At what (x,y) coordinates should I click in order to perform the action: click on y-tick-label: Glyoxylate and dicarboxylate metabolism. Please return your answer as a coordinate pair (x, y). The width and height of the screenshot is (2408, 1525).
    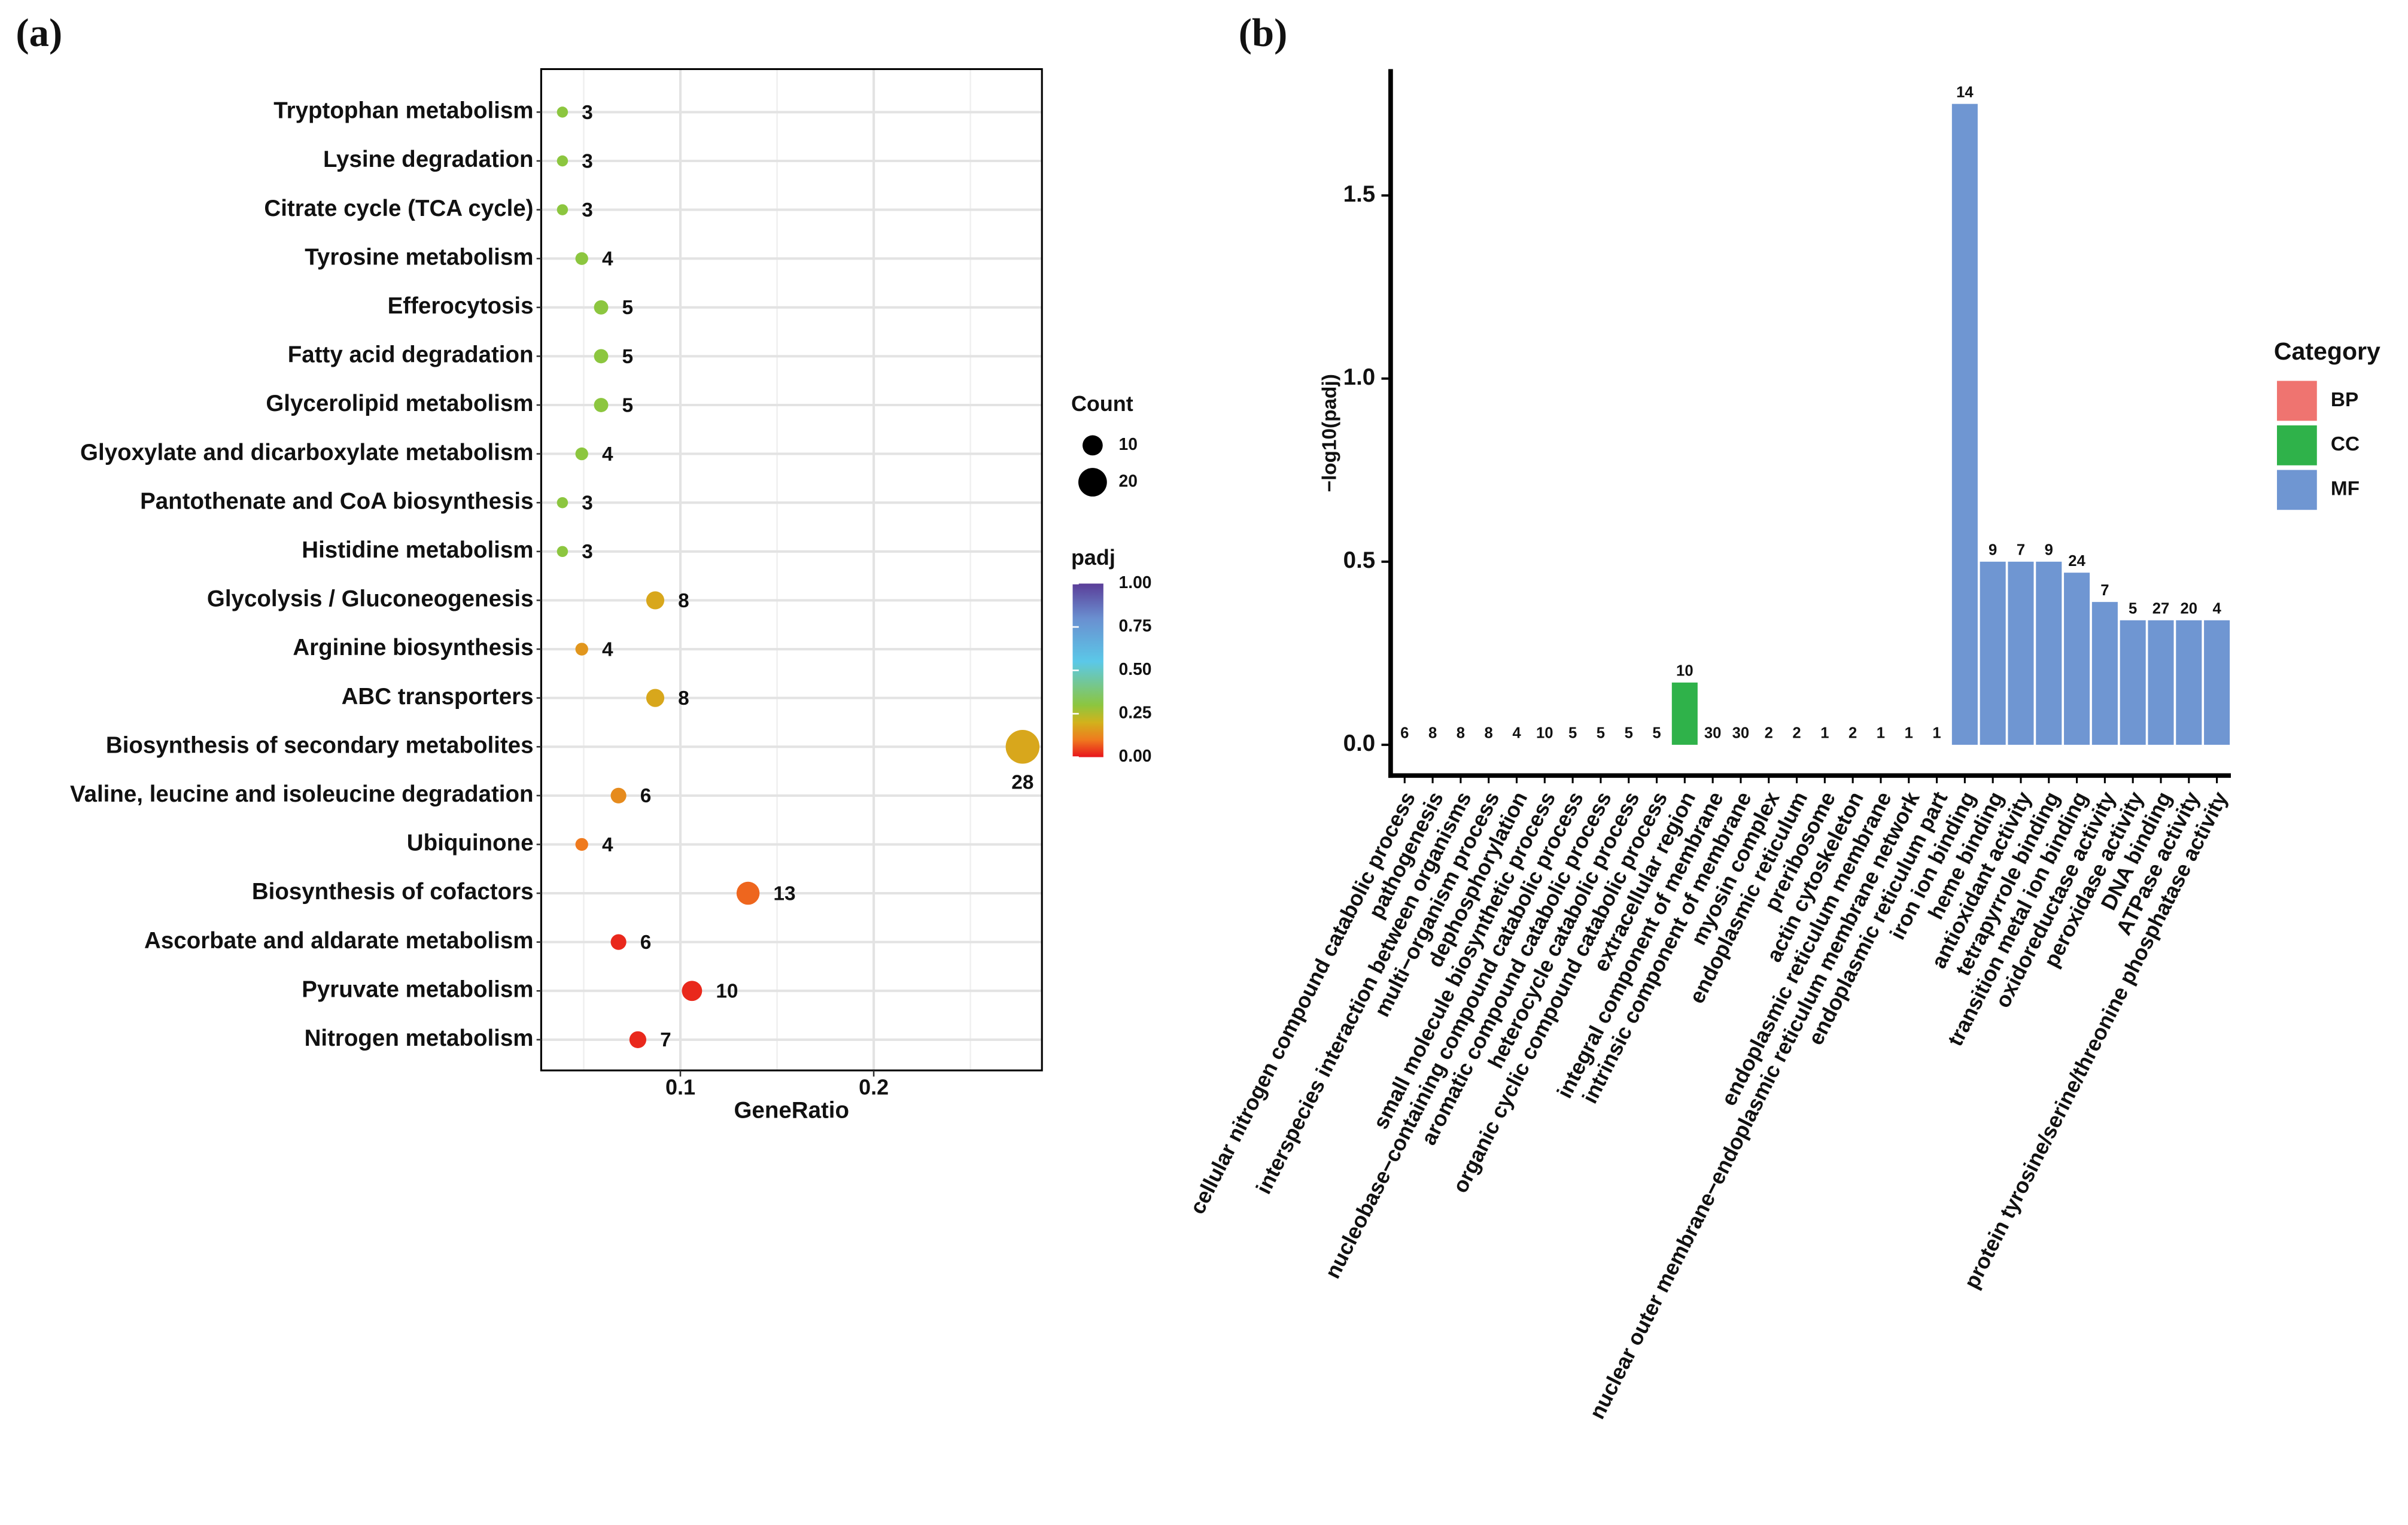
    Looking at the image, I should click on (306, 452).